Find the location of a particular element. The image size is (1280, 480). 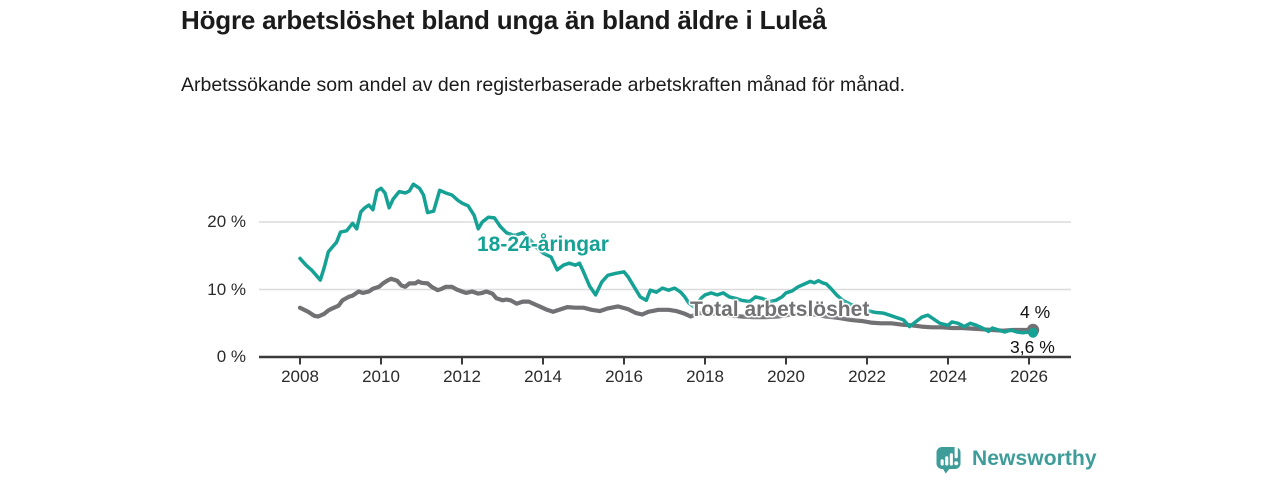

series-label-youth: 18-24-åringar is located at coordinates (543, 244).